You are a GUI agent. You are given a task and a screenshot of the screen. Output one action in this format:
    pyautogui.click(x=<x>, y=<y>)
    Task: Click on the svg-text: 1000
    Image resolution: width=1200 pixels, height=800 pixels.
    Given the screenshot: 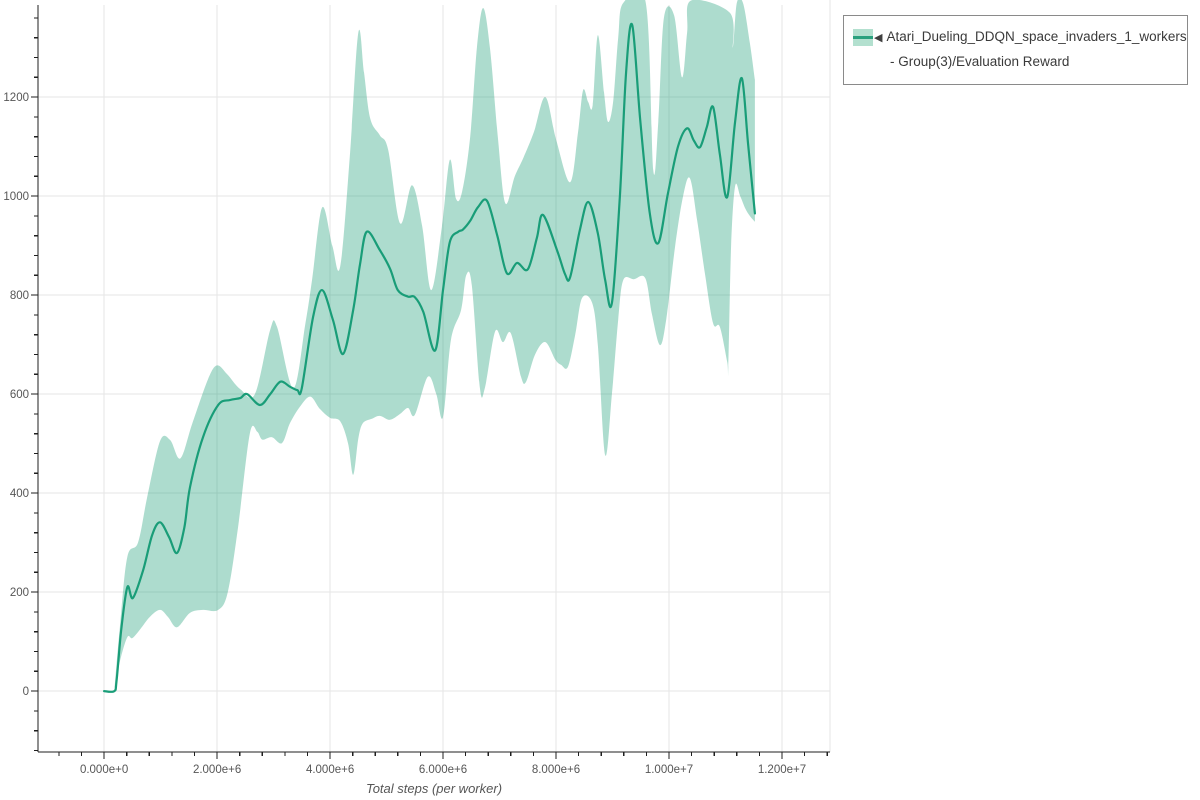 What is the action you would take?
    pyautogui.click(x=16, y=197)
    